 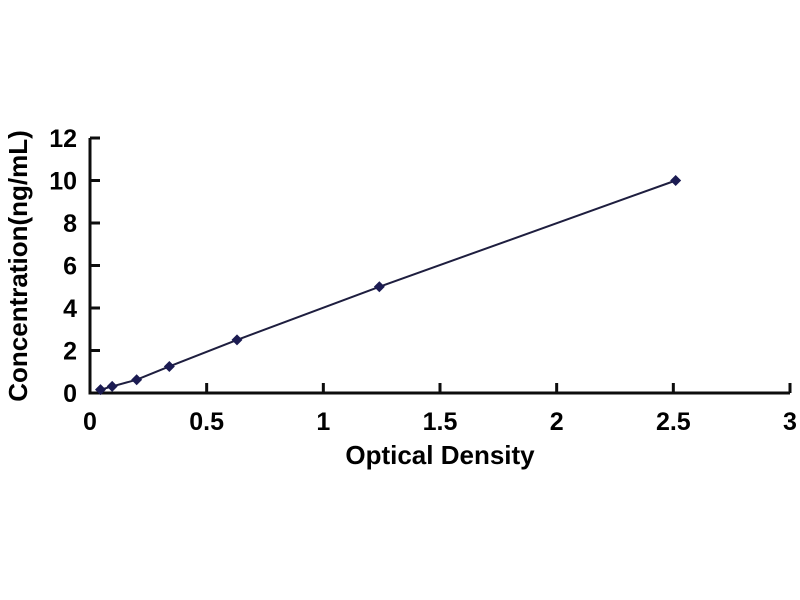 I want to click on y-tick-label: 0, so click(x=70, y=394).